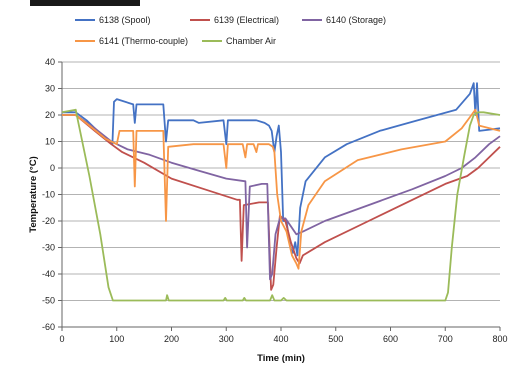  What do you see at coordinates (48, 274) in the screenshot?
I see `y-tick-label: -40` at bounding box center [48, 274].